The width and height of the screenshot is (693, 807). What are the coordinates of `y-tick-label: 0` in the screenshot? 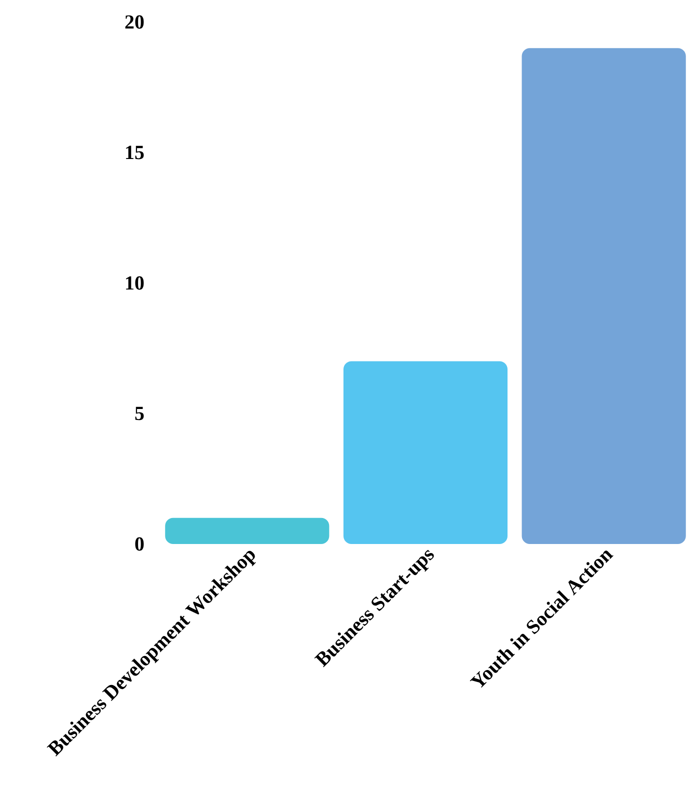 It's located at (139, 544).